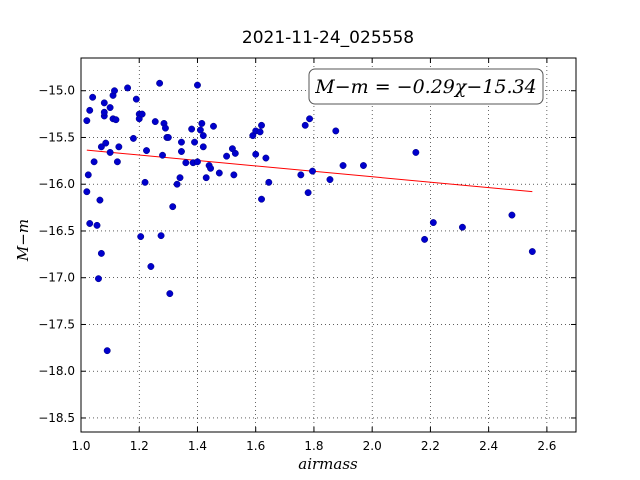 The image size is (640, 480). I want to click on y-tick-label: −18.5, so click(56, 418).